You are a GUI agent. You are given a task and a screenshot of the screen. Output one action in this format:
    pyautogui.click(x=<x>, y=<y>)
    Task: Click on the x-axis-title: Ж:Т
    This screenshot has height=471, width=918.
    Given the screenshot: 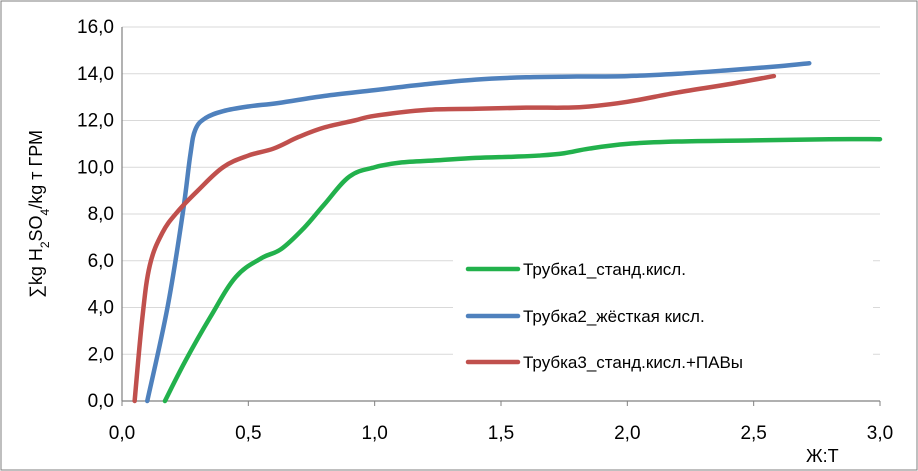 What is the action you would take?
    pyautogui.click(x=822, y=456)
    